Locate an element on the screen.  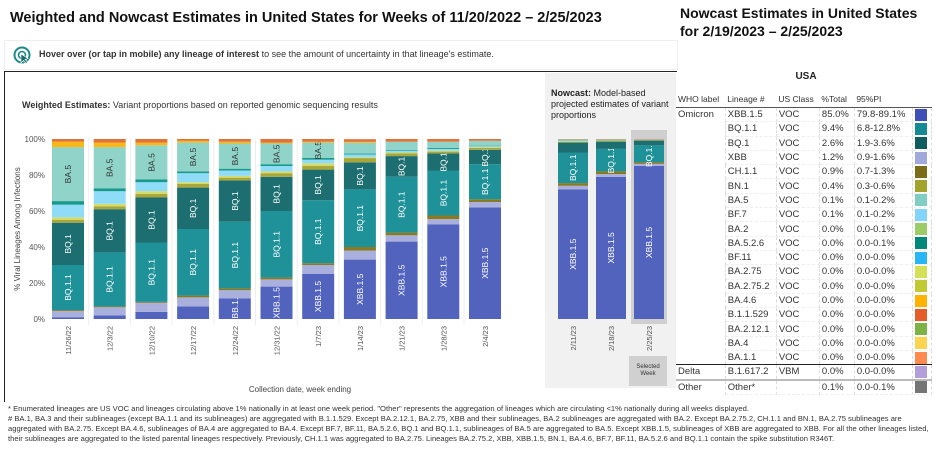
table-row: BA.1.1 VOC 0.0% 0.0-0.0% is located at coordinates (804, 358).